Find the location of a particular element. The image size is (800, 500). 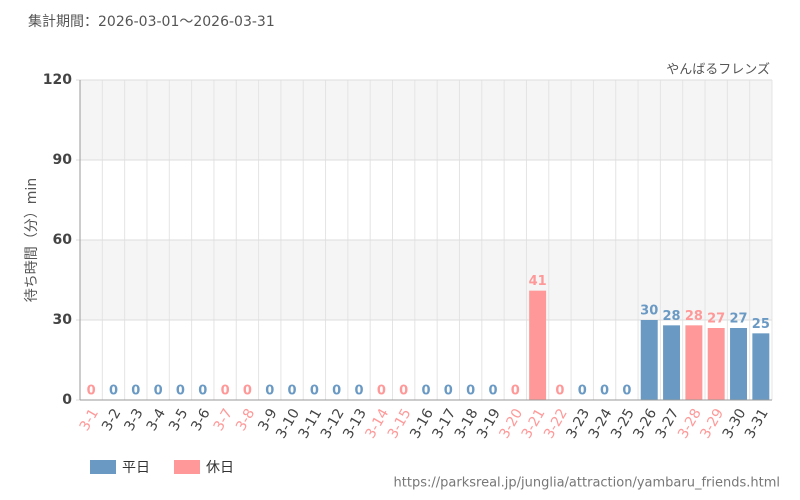

x-tick-label: 3-4 is located at coordinates (156, 420).